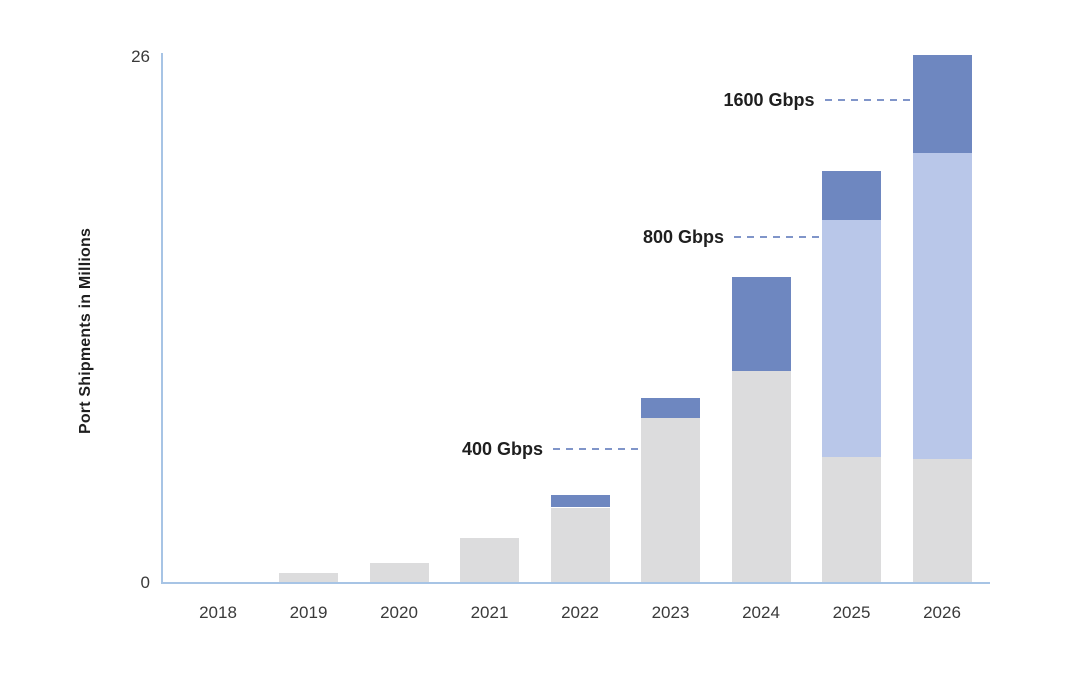  What do you see at coordinates (670, 500) in the screenshot?
I see `bar-2023-gray-segment` at bounding box center [670, 500].